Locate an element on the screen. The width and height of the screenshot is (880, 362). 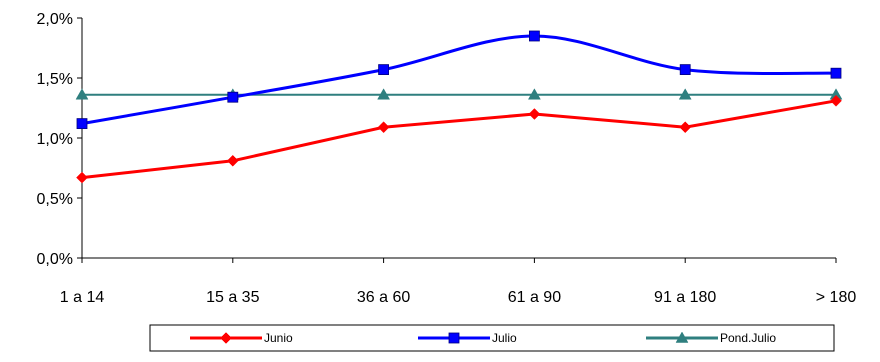
x-tick-label: 61 a 90 is located at coordinates (534, 297).